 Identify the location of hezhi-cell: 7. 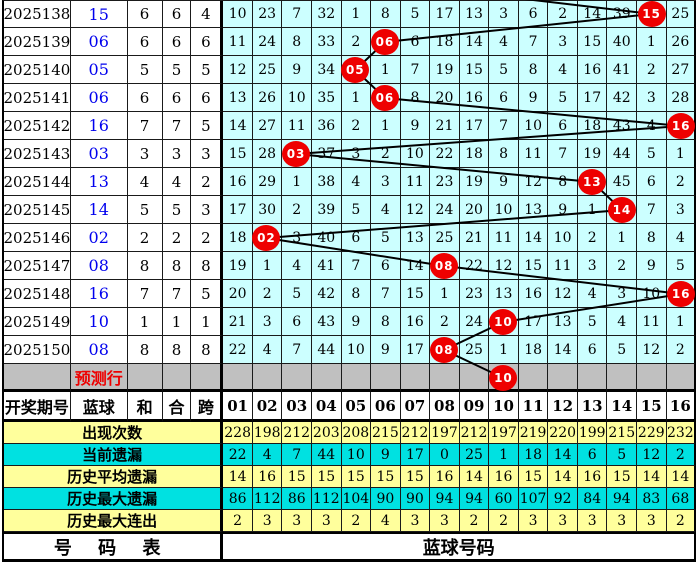
(177, 126).